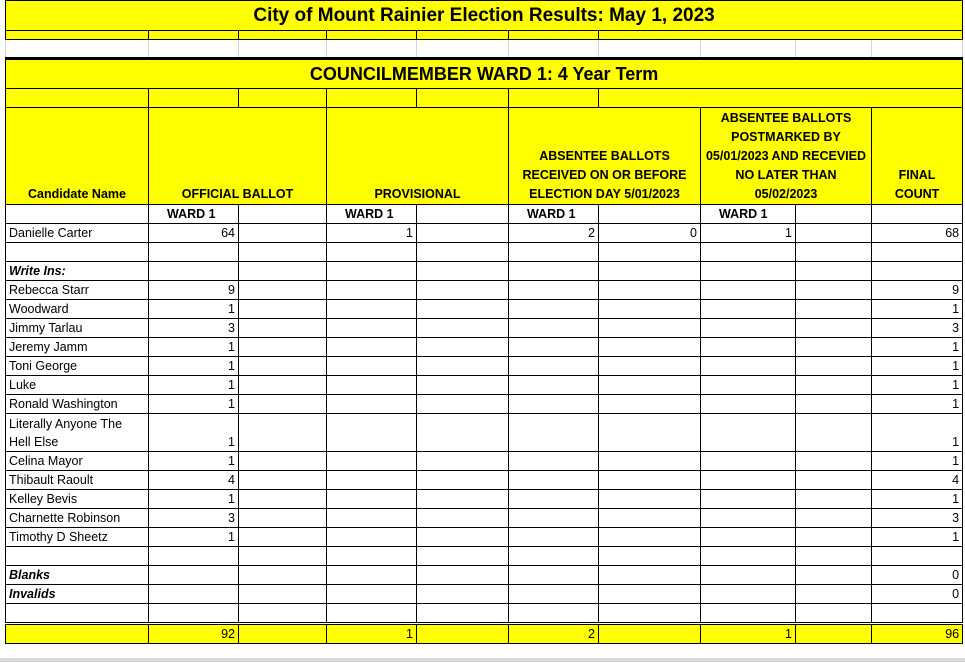 The width and height of the screenshot is (965, 662). I want to click on candidate-name: Timothy D Sheetz, so click(77, 537).